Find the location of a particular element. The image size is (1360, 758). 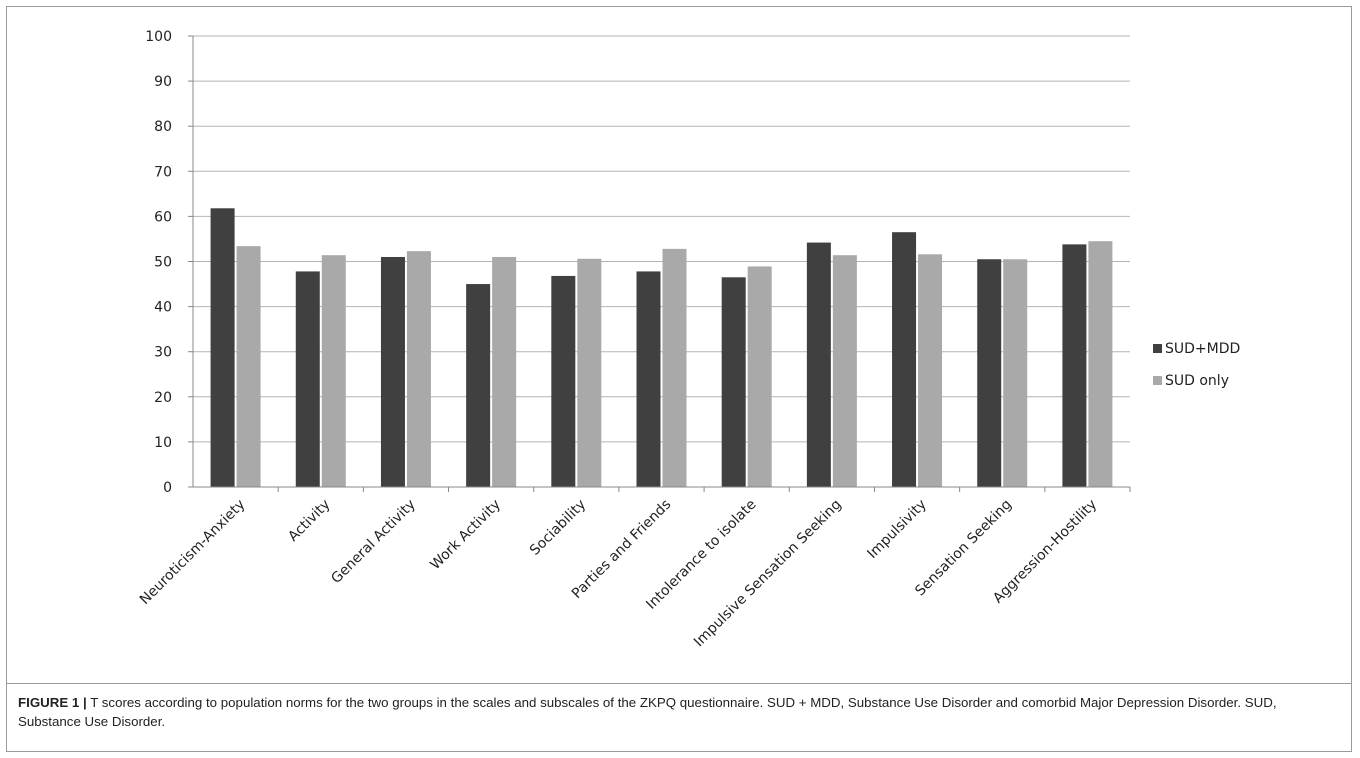

y-tick-label: 90 is located at coordinates (163, 82).